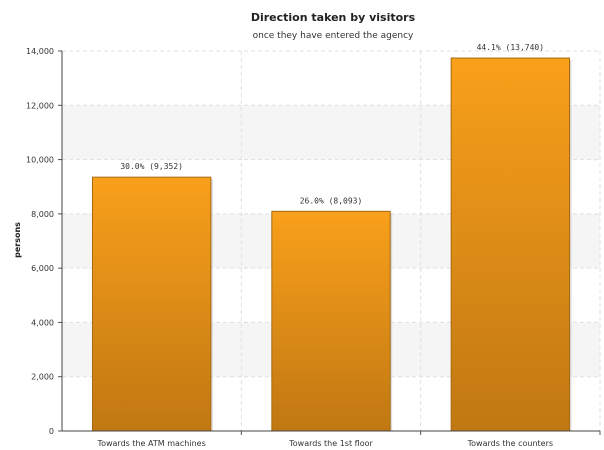 The width and height of the screenshot is (604, 450). Describe the element at coordinates (151, 443) in the screenshot. I see `x-tick-label: Towards the ATM machines` at that location.